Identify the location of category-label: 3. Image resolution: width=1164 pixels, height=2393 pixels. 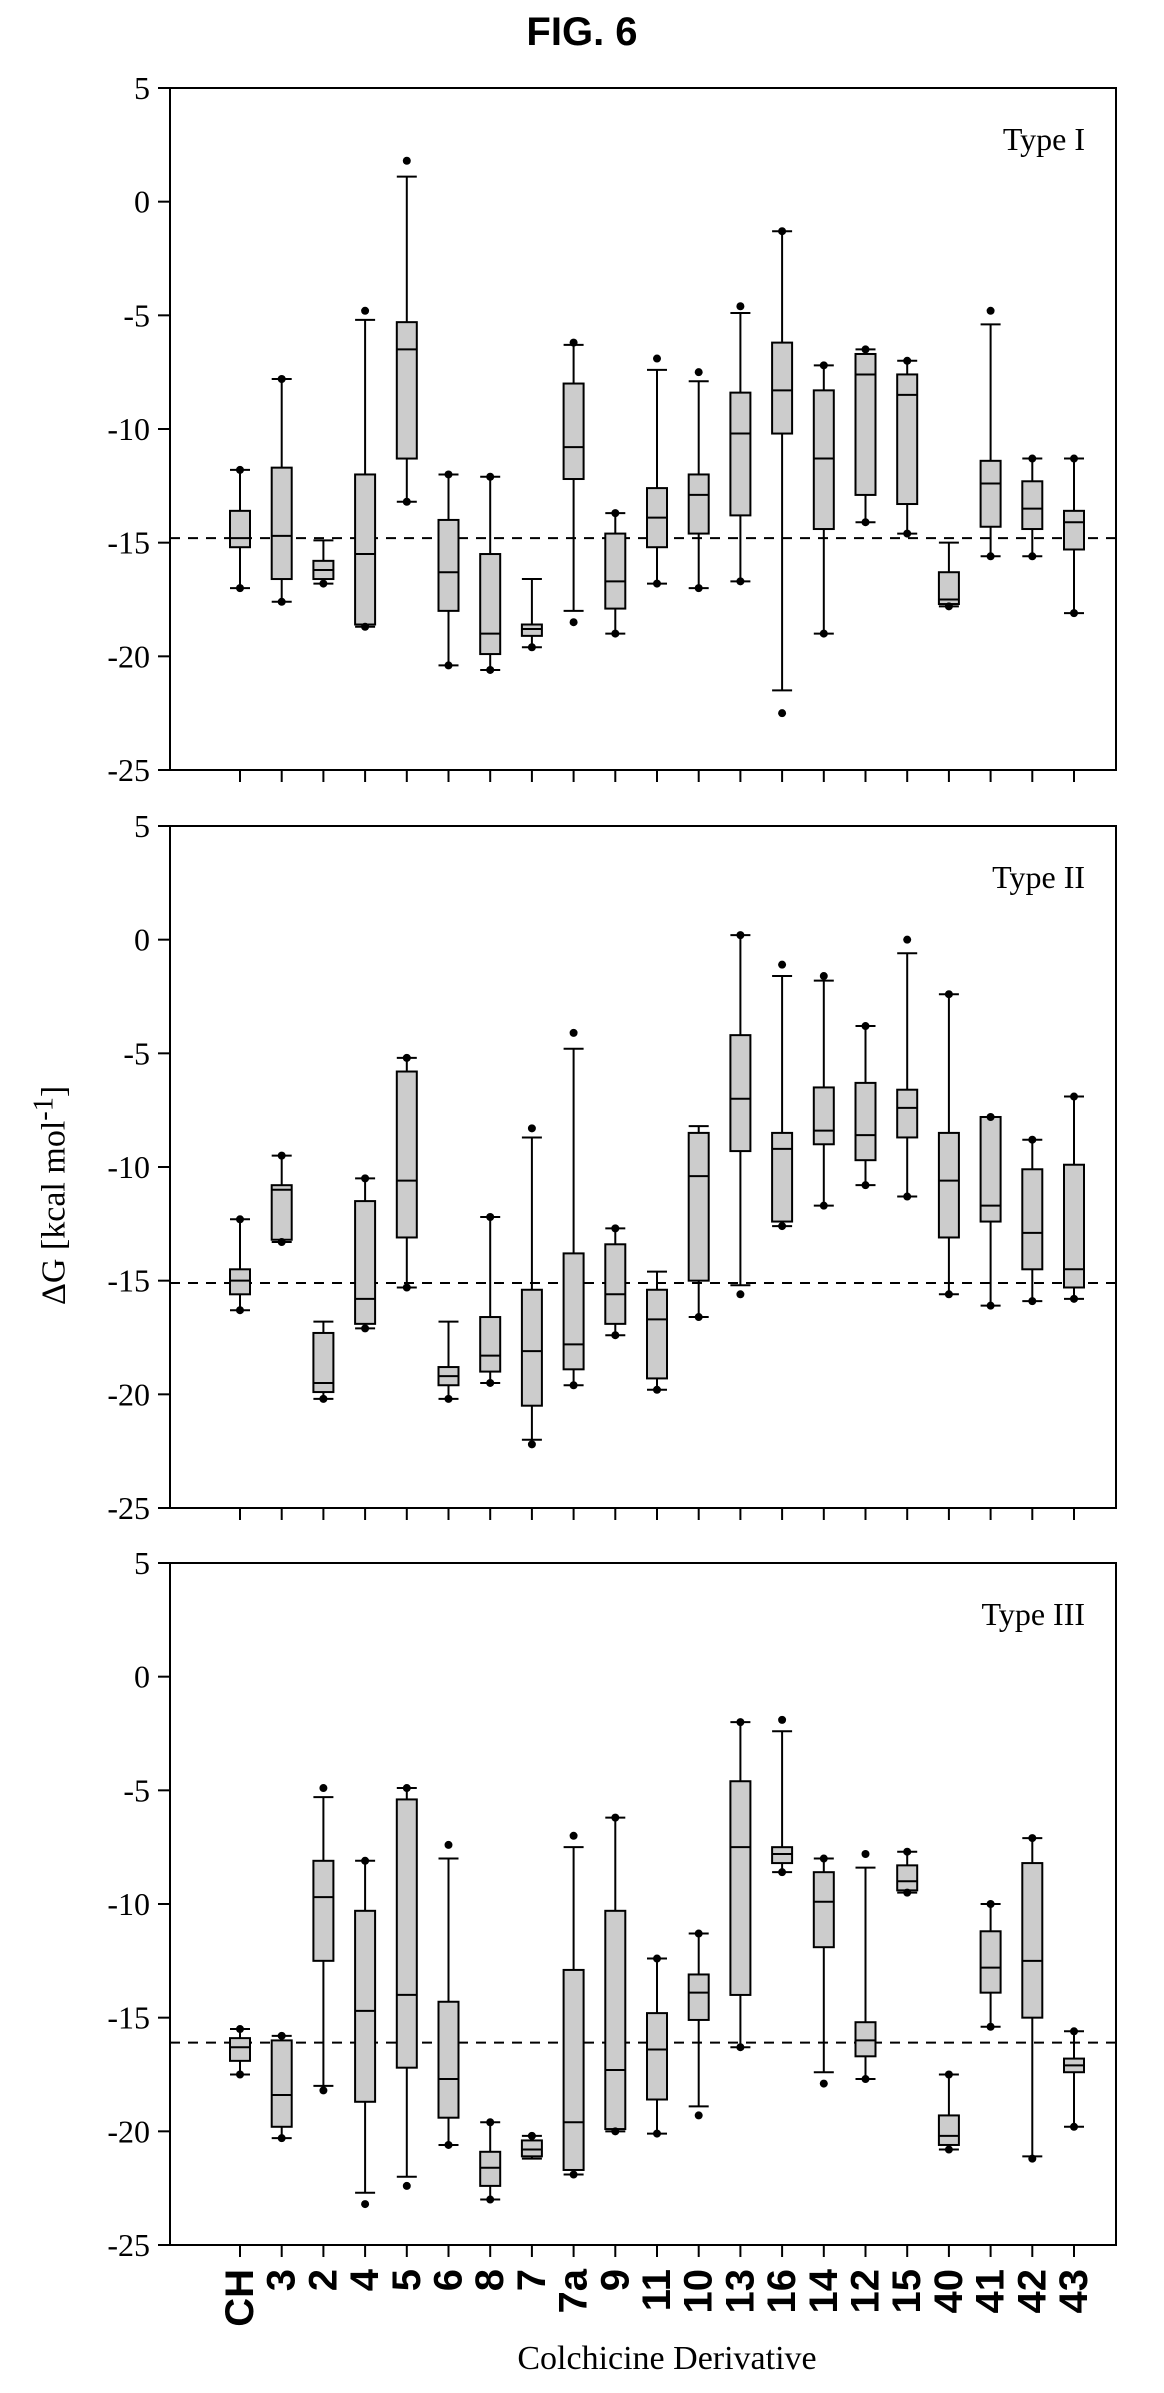
(282, 2280).